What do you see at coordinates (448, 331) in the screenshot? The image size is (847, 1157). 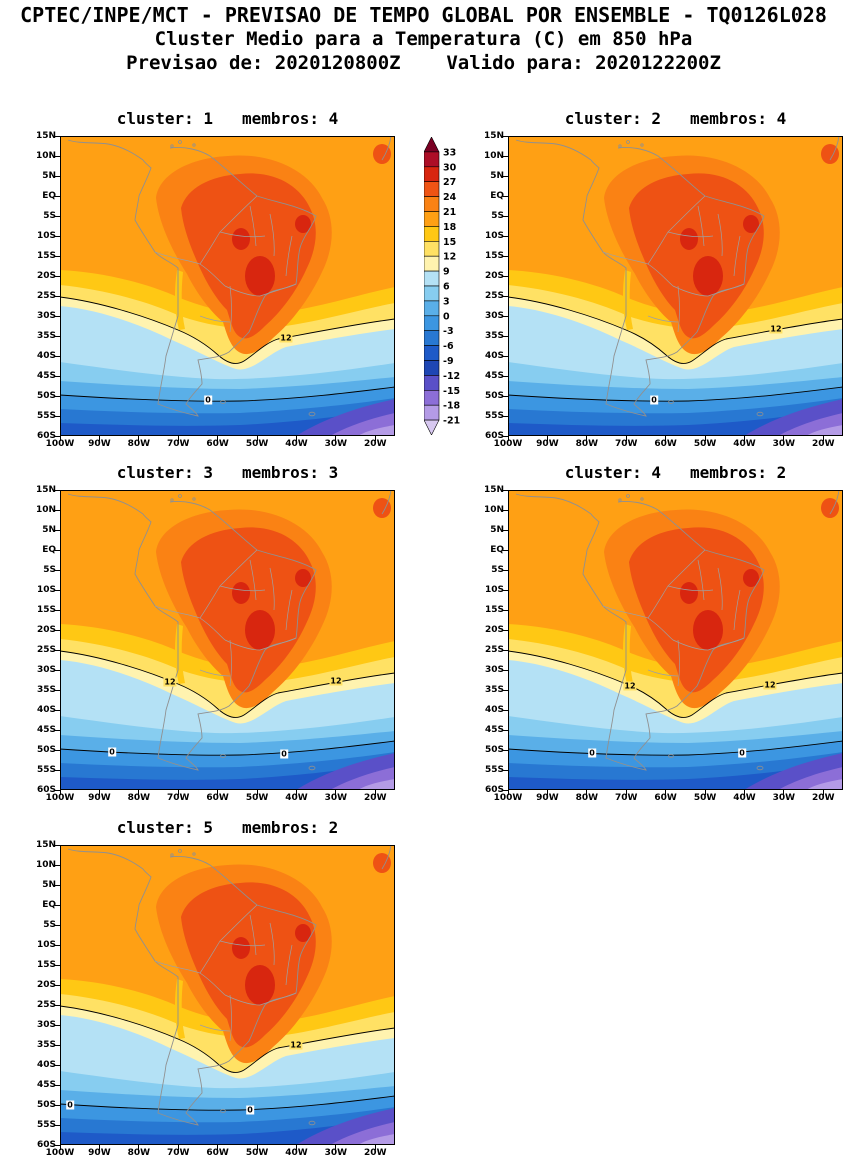 I see `colorbar-label: -3` at bounding box center [448, 331].